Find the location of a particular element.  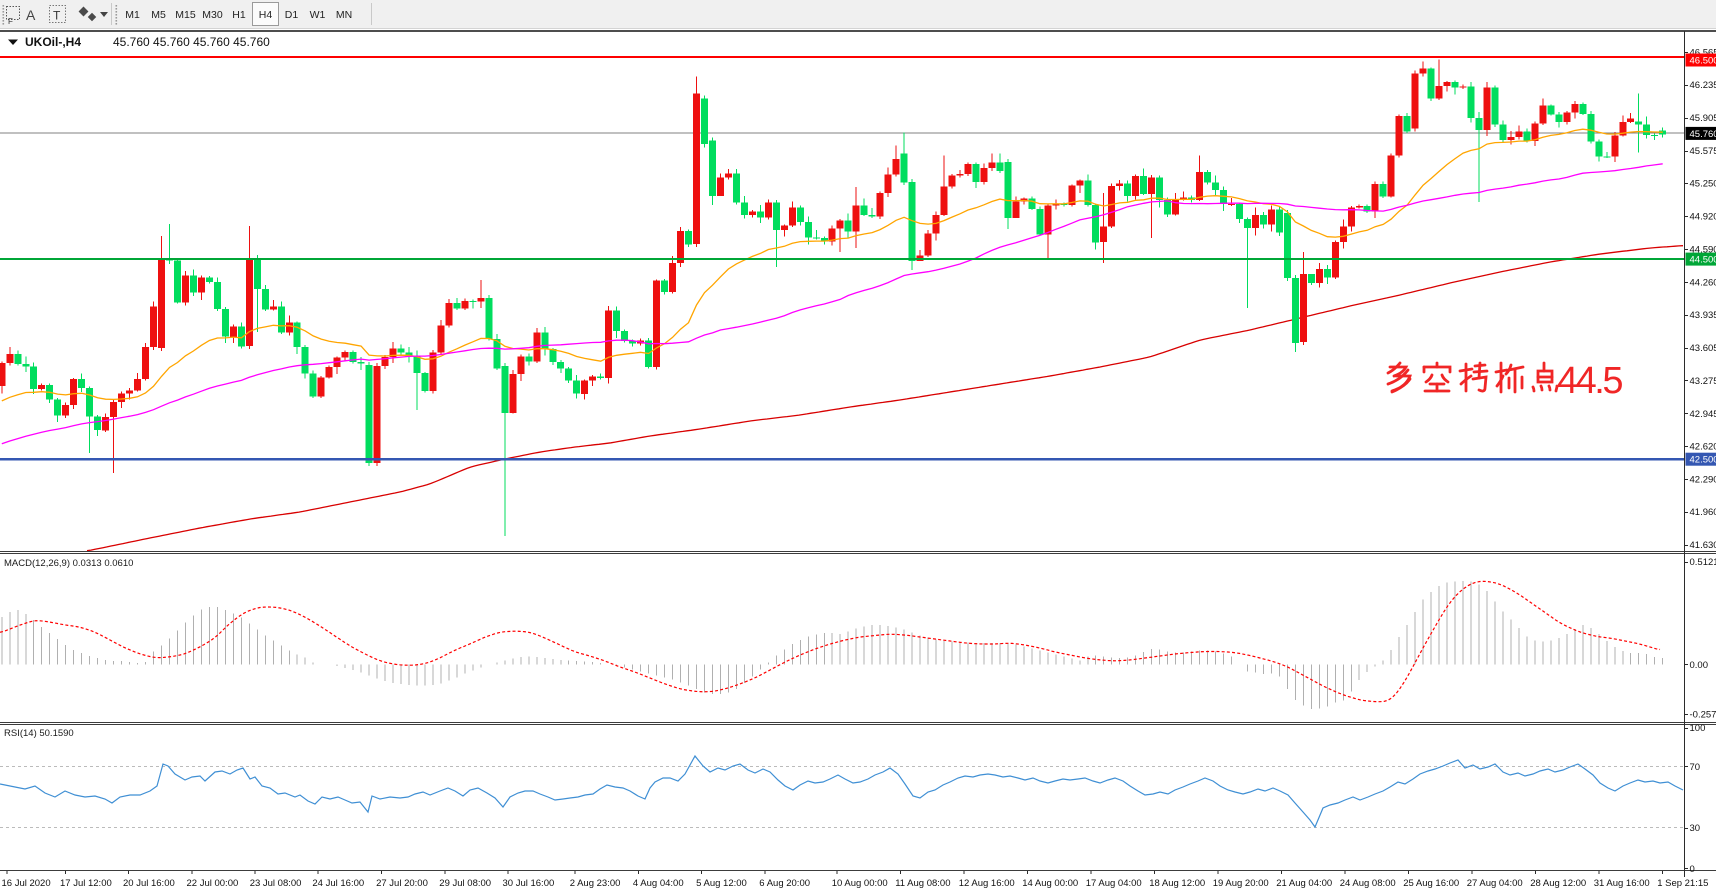

svg-text: T is located at coordinates (57, 16).